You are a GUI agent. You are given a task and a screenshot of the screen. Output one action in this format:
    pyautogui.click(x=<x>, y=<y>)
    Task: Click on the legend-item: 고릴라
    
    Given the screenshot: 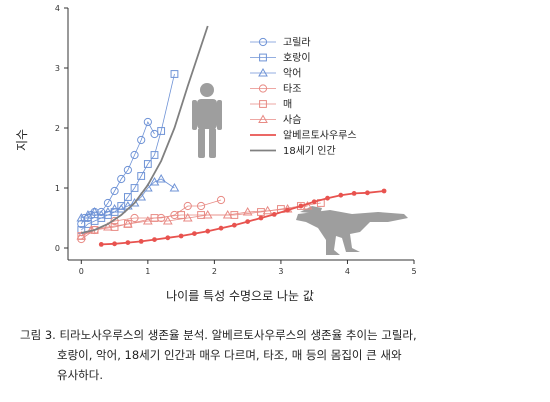 What is the action you would take?
    pyautogui.click(x=280, y=42)
    